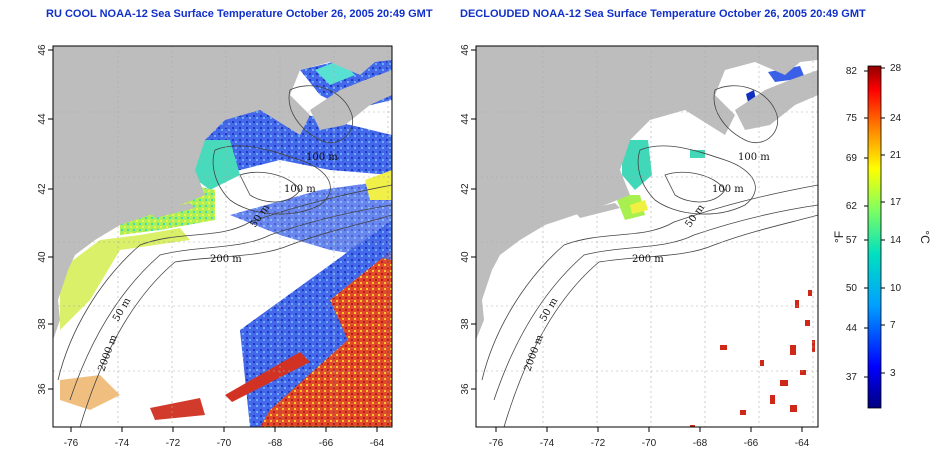 This screenshot has height=475, width=950. I want to click on colorbar-c-tick-3: 3, so click(893, 373).